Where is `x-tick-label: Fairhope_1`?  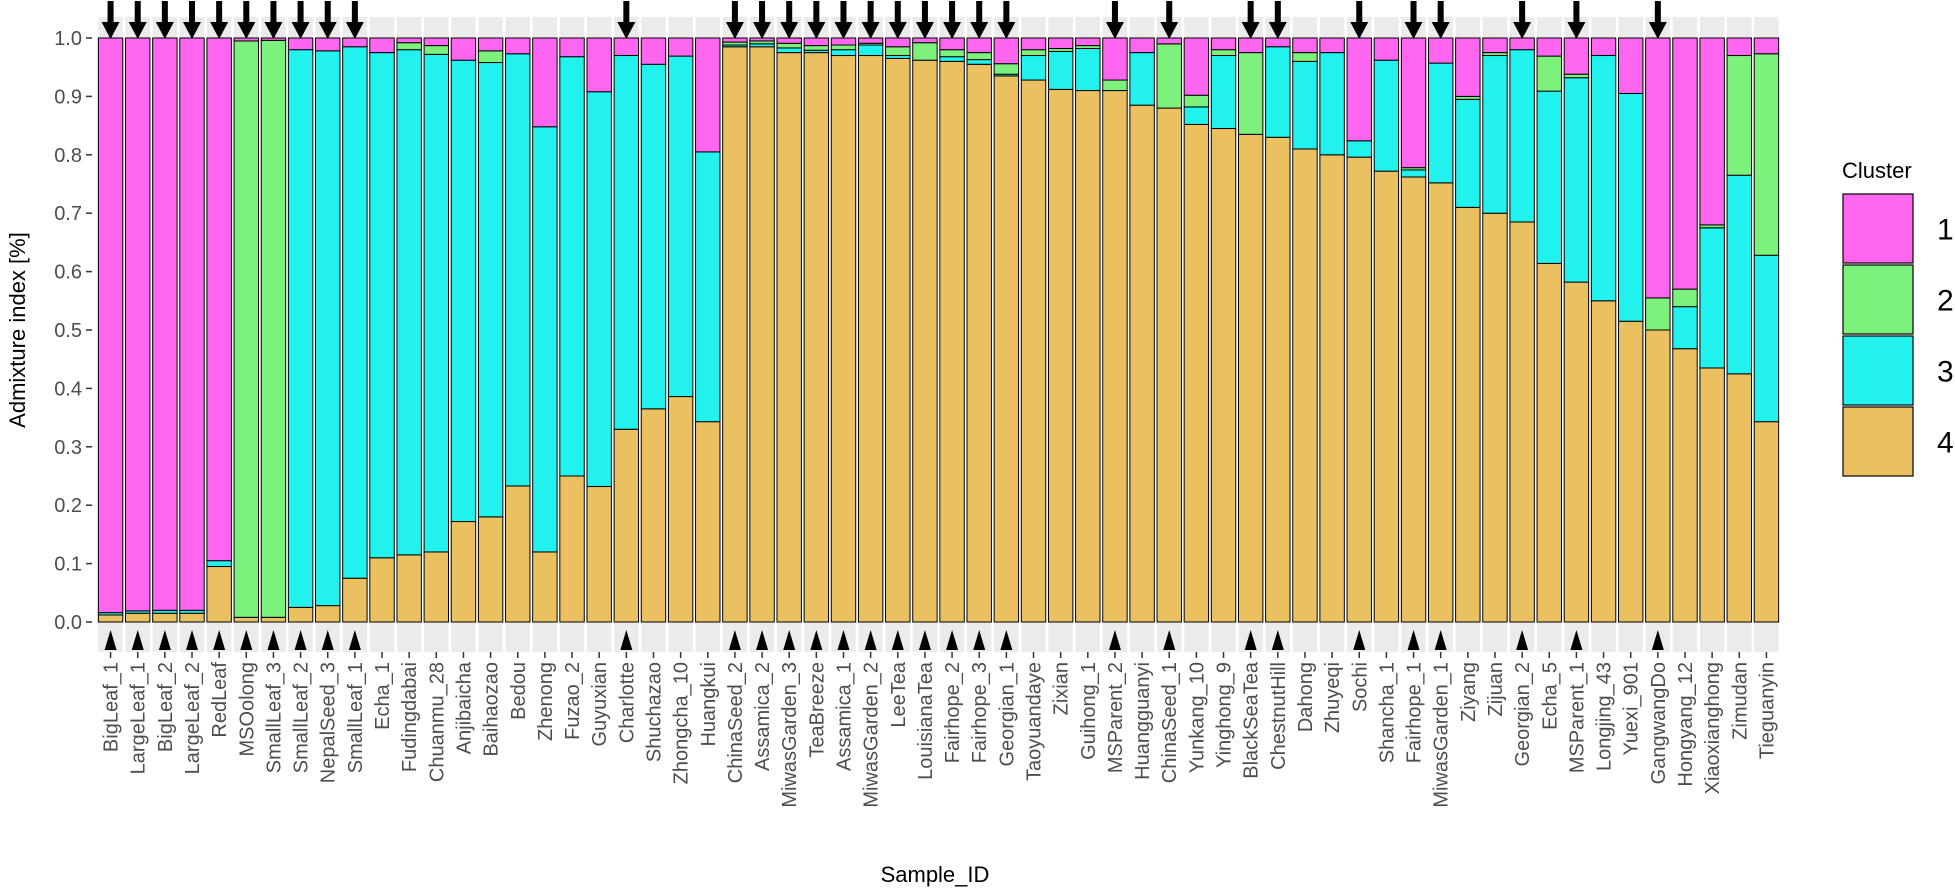
x-tick-label: Fairhope_1 is located at coordinates (1415, 712).